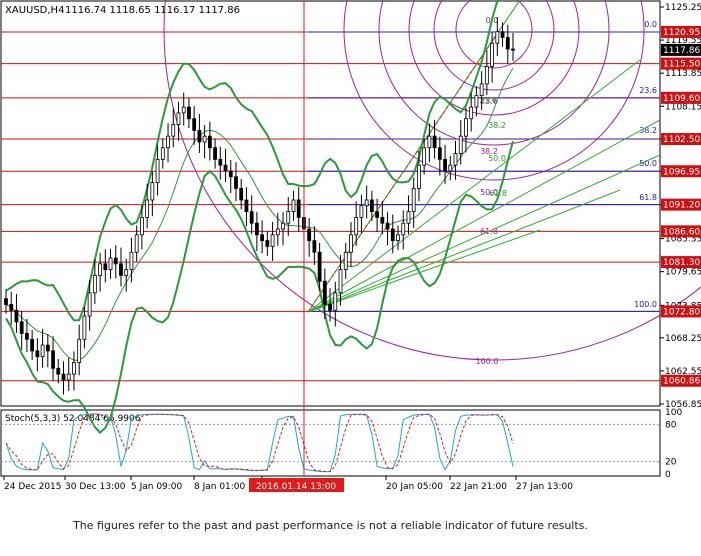 The width and height of the screenshot is (701, 556). What do you see at coordinates (683, 8) in the screenshot?
I see `price-tick-label: 1125.25` at bounding box center [683, 8].